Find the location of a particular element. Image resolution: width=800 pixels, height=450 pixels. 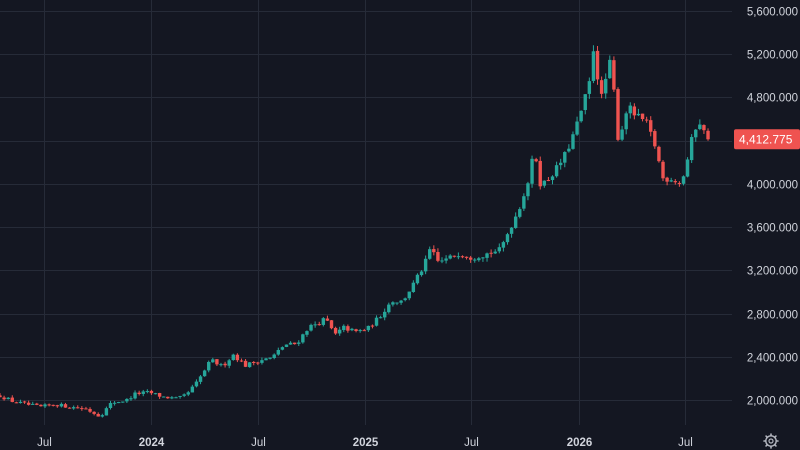

last-price-label-box is located at coordinates (767, 139).